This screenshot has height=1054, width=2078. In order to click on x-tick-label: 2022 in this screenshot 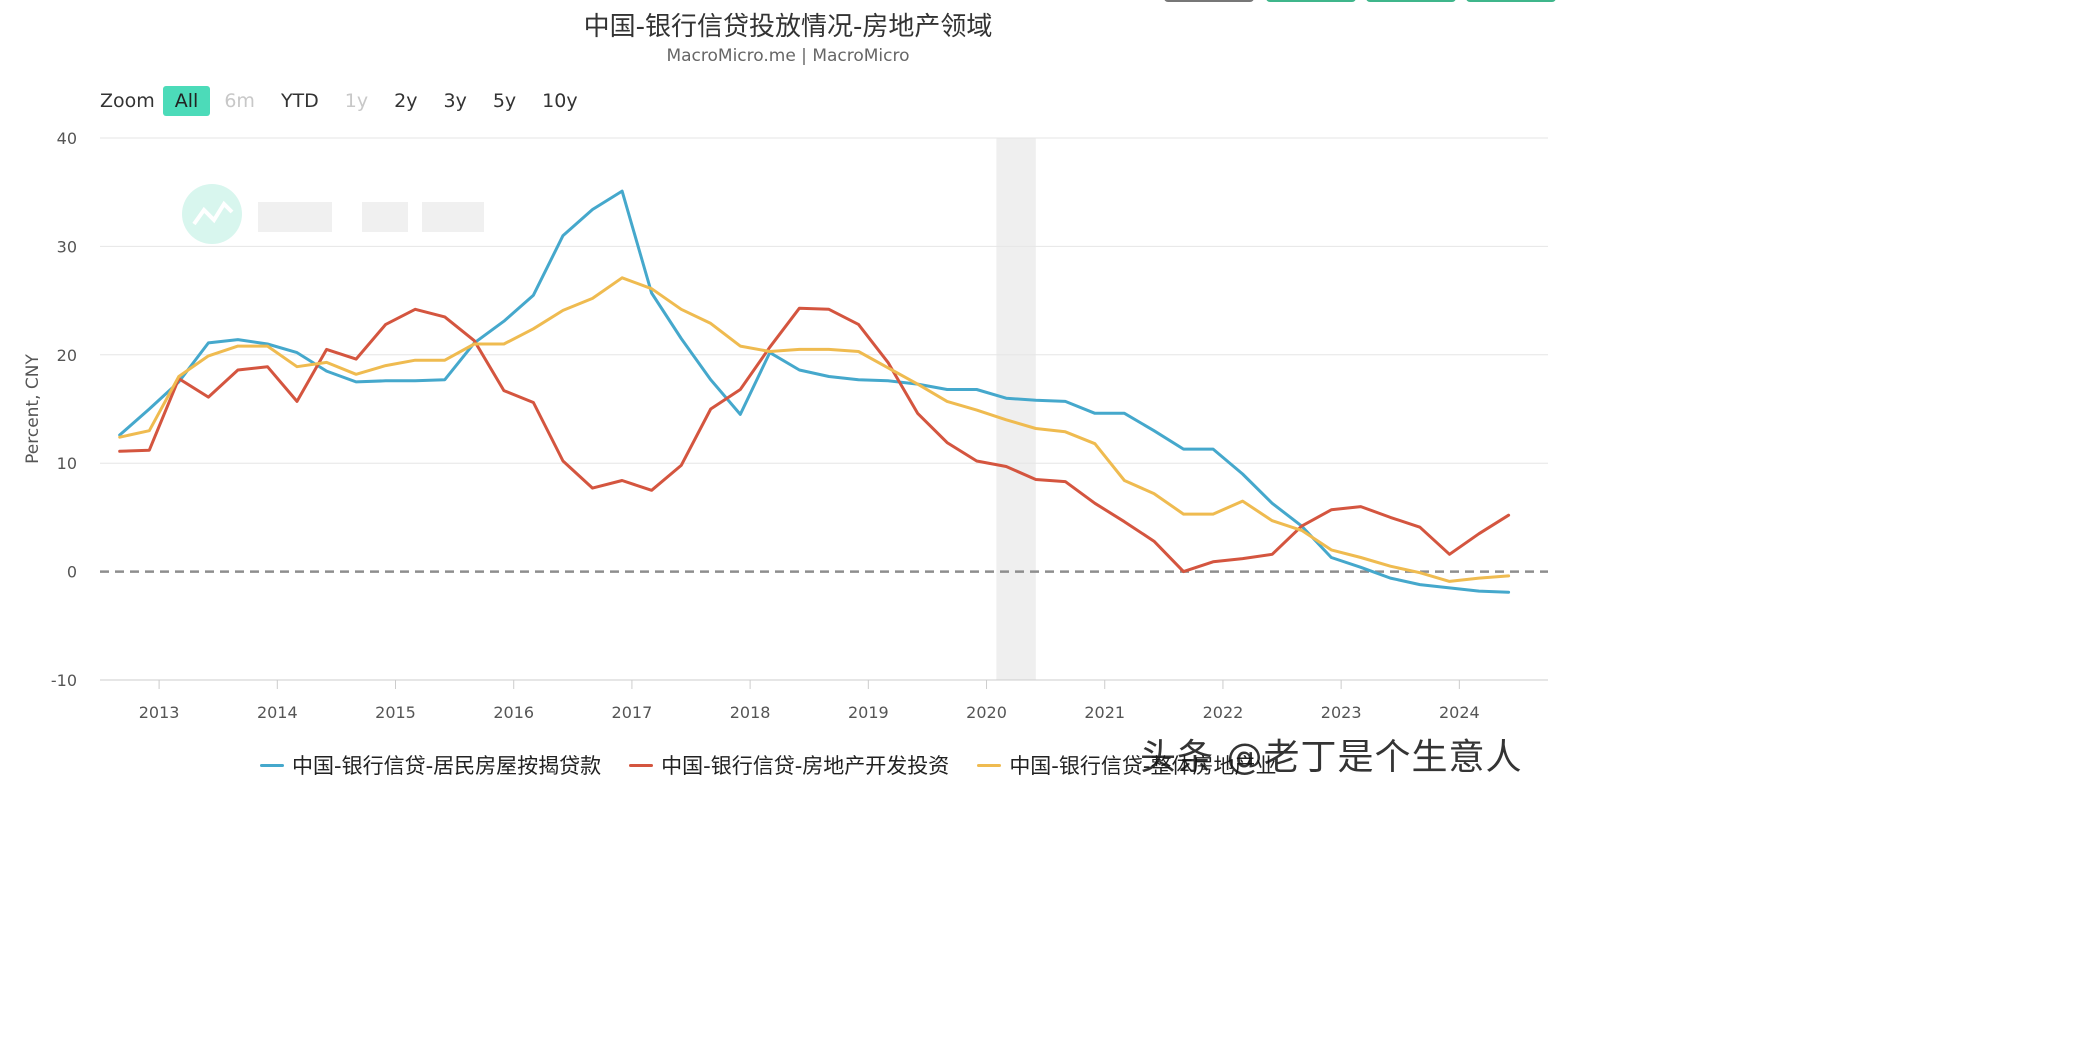, I will do `click(1223, 712)`.